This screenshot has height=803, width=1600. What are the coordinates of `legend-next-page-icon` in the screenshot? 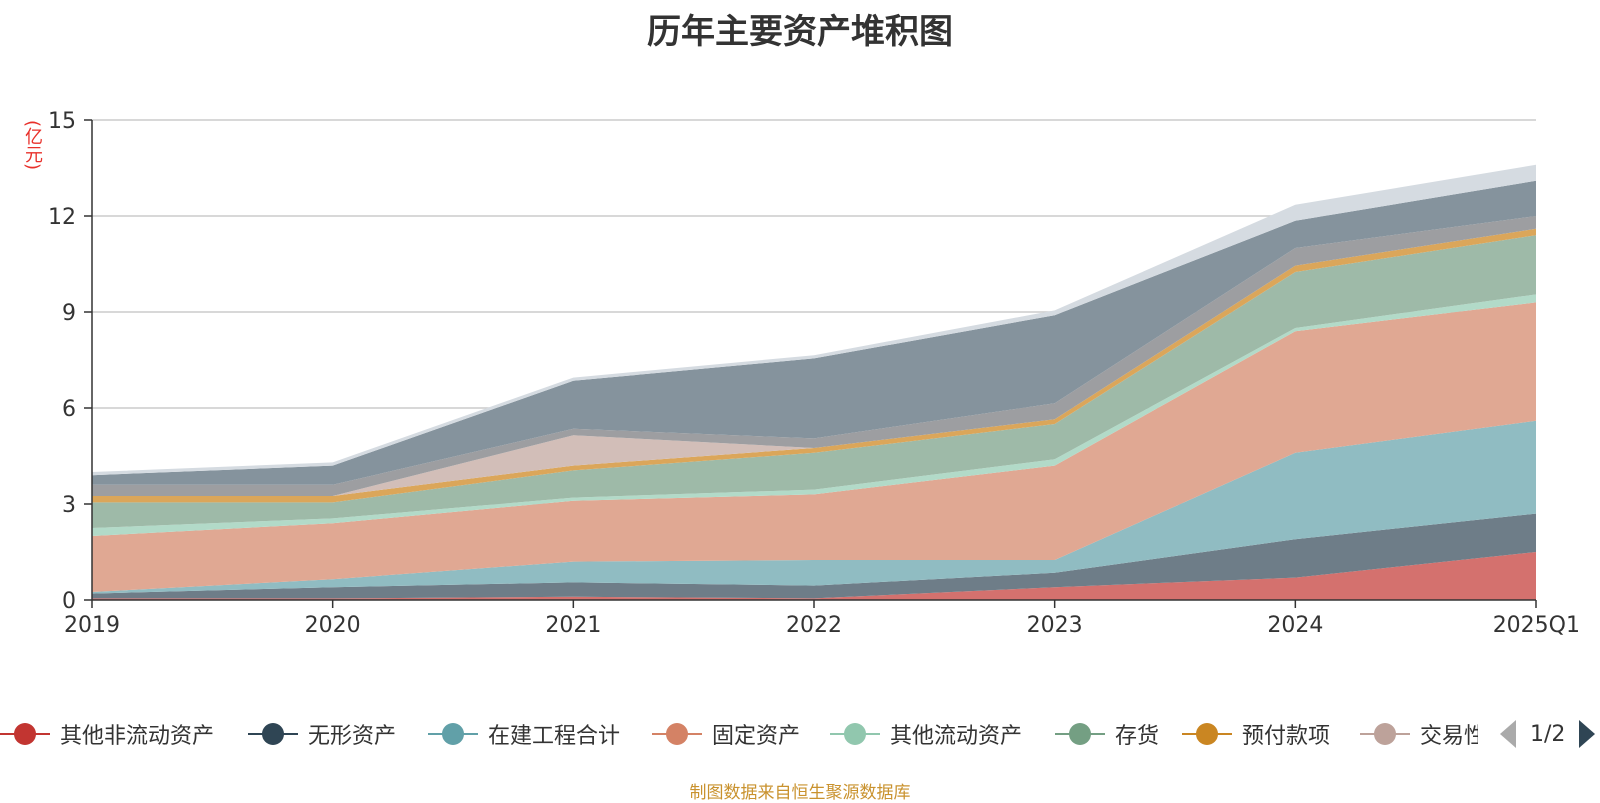 It's located at (1587, 734).